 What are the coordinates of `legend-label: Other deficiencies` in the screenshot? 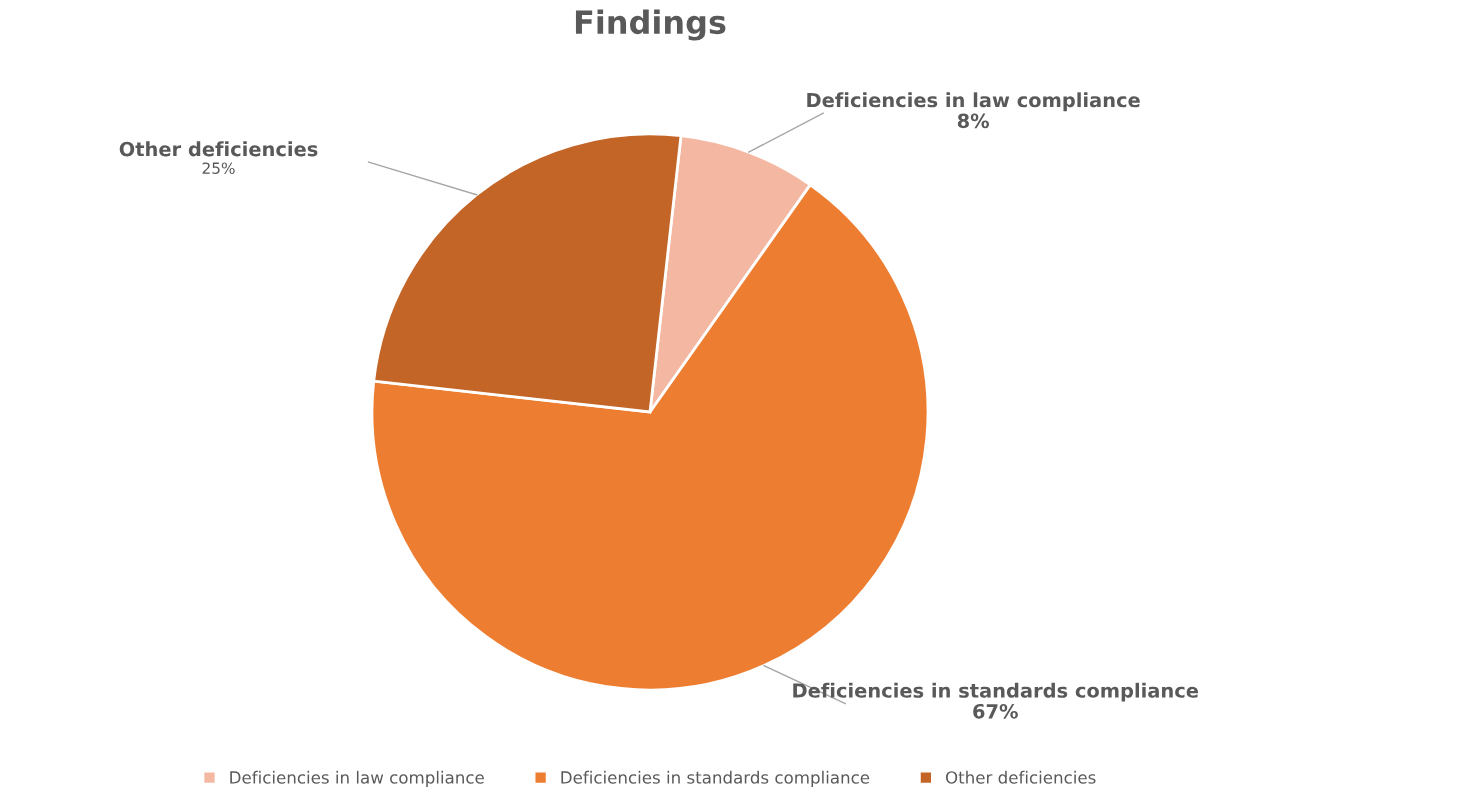 It's located at (1020, 777).